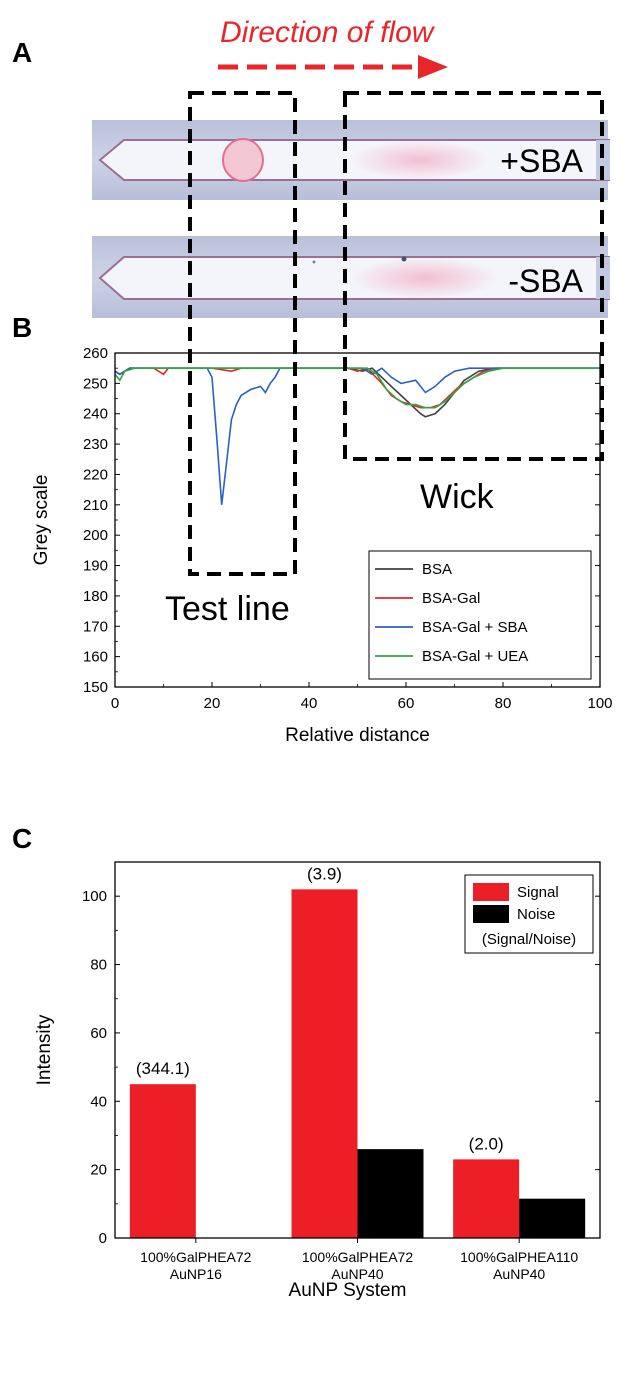 The image size is (621, 1383). What do you see at coordinates (95, 414) in the screenshot?
I see `y-tick-label: 240` at bounding box center [95, 414].